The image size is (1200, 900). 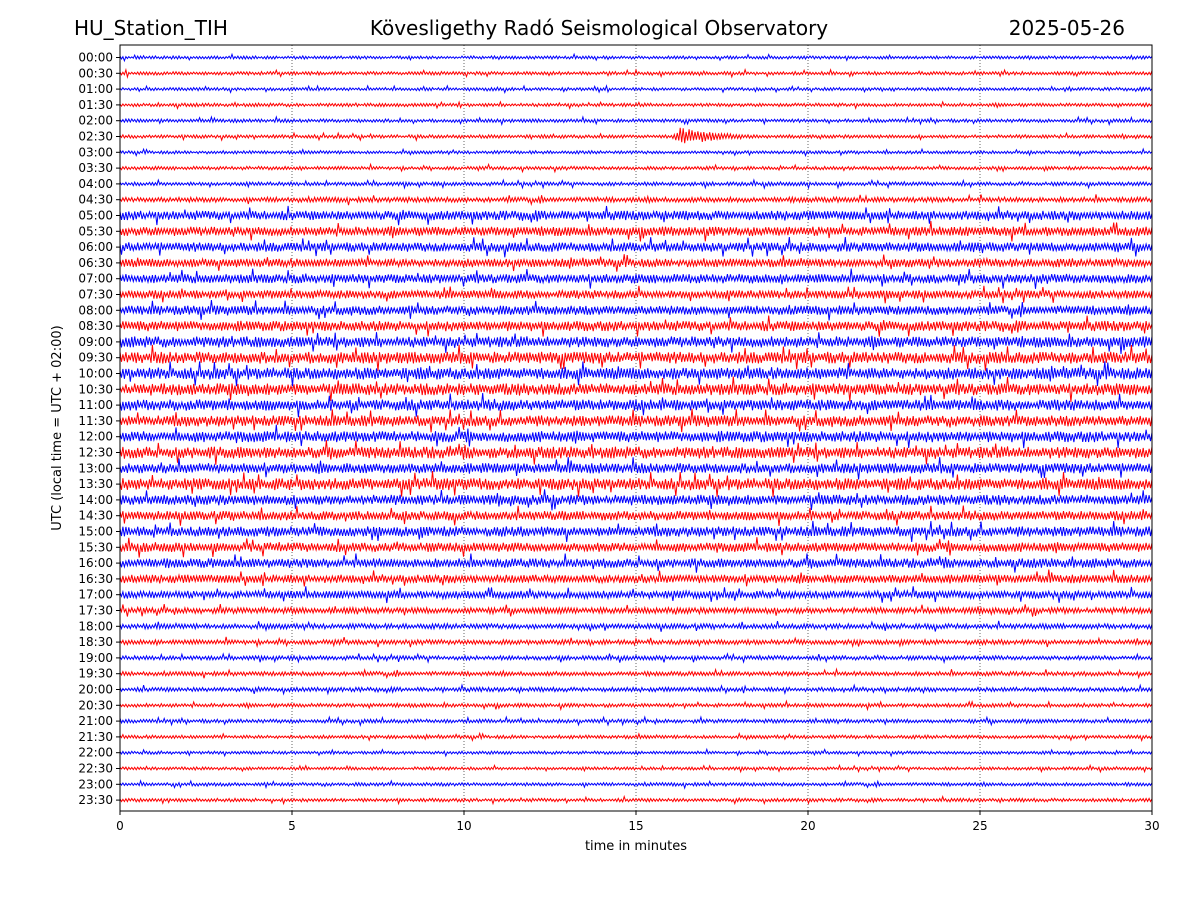 I want to click on y-tick-label: 17:30, so click(x=95, y=611).